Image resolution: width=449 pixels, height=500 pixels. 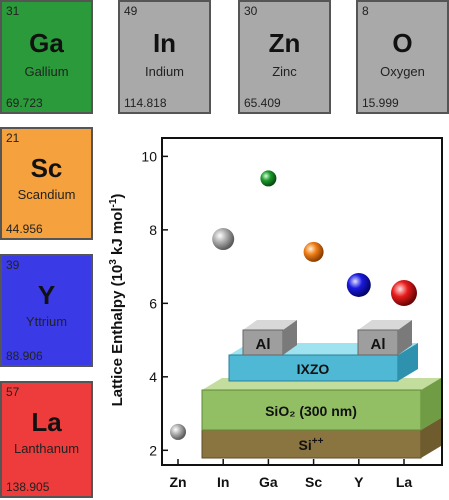 I want to click on data-point-la, so click(x=404, y=293).